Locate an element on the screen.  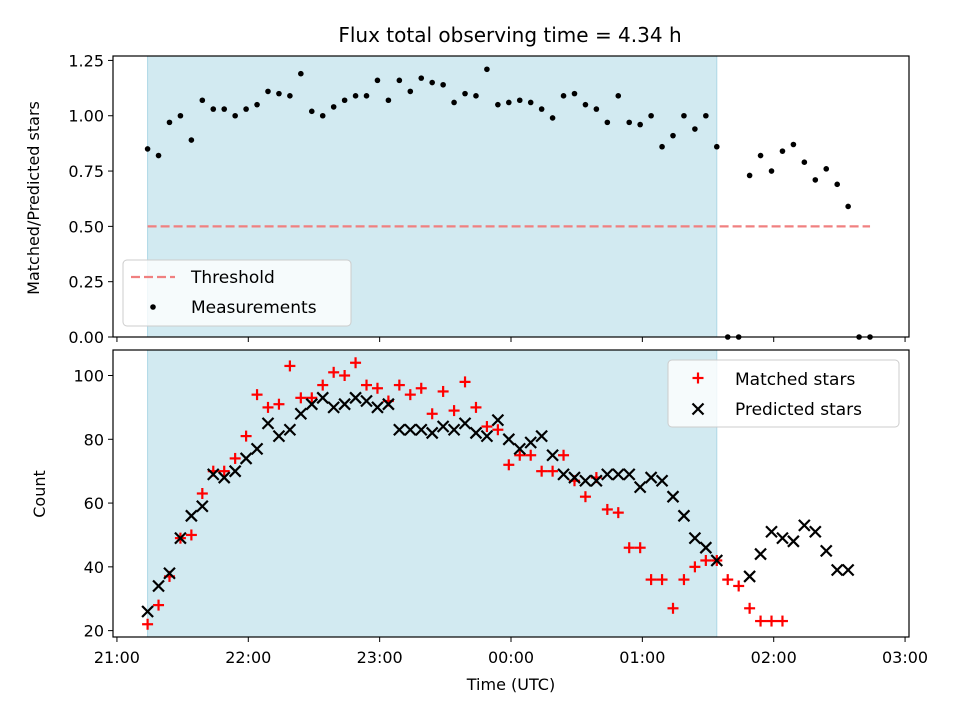
count-ytick-label: 100 is located at coordinates (88, 376).